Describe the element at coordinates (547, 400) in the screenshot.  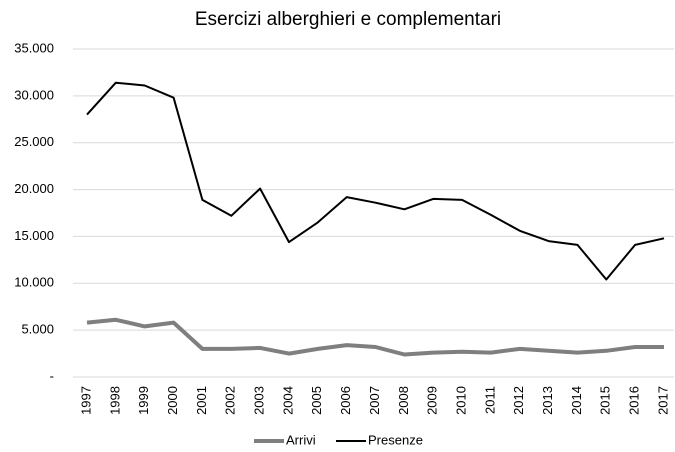
I see `x-tick-label: 2013` at that location.